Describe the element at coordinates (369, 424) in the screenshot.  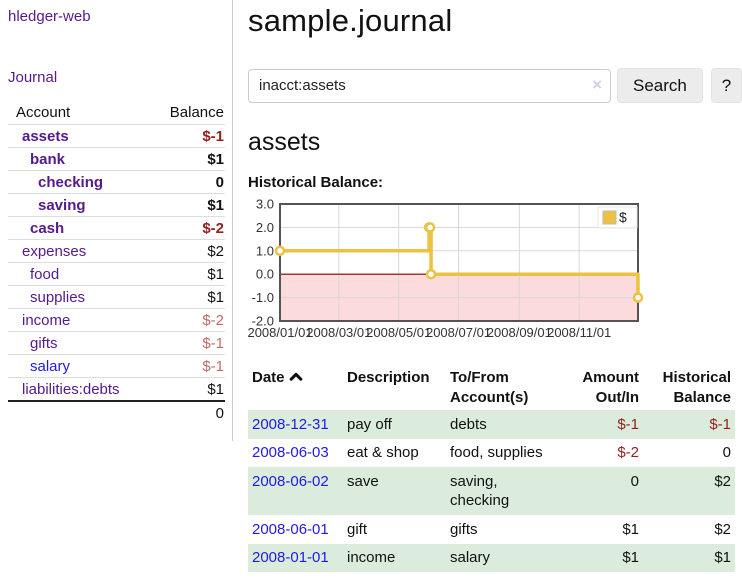
I see `transaction-description: pay off` at that location.